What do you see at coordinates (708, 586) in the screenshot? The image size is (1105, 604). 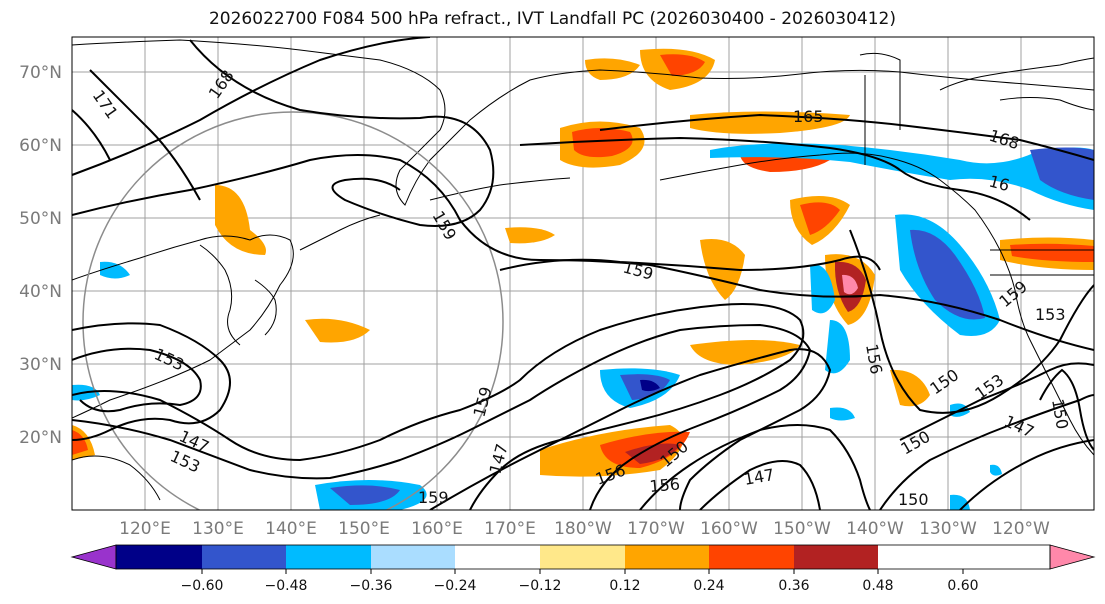 I see `colorbar-tick-label: 0.24` at bounding box center [708, 586].